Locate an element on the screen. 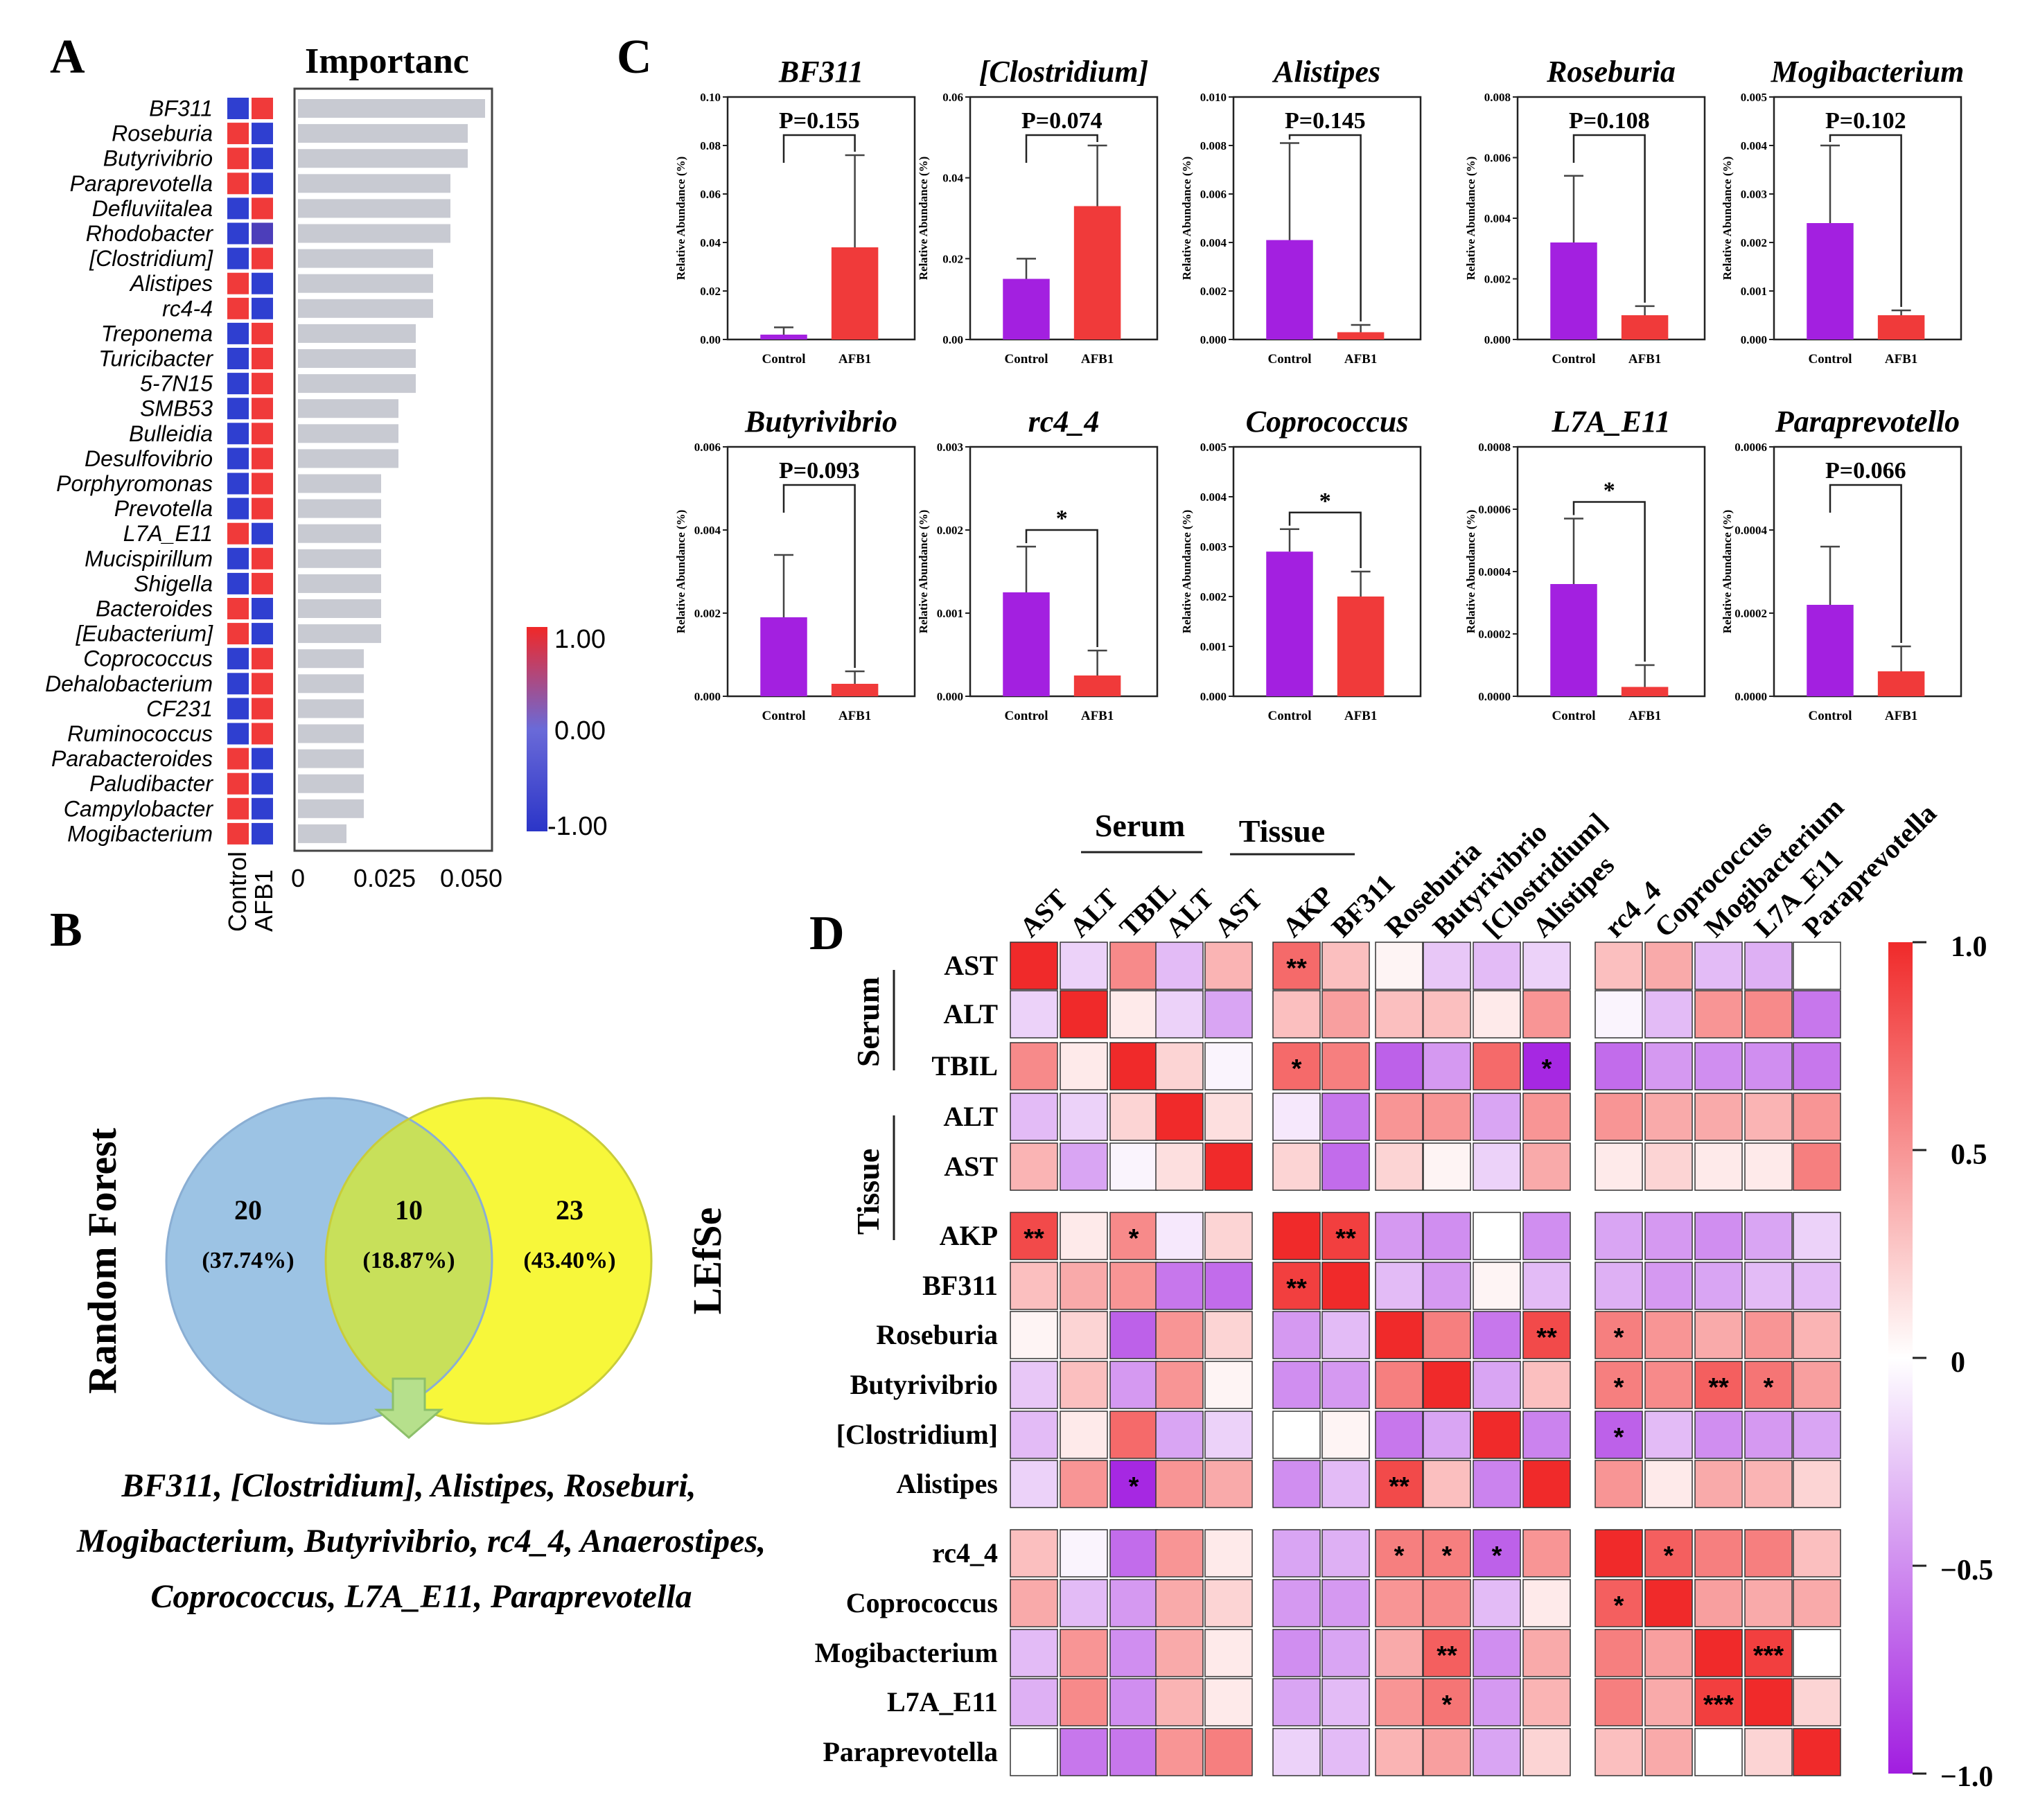  cell-paraprevotella-ast is located at coordinates (1034, 1752).